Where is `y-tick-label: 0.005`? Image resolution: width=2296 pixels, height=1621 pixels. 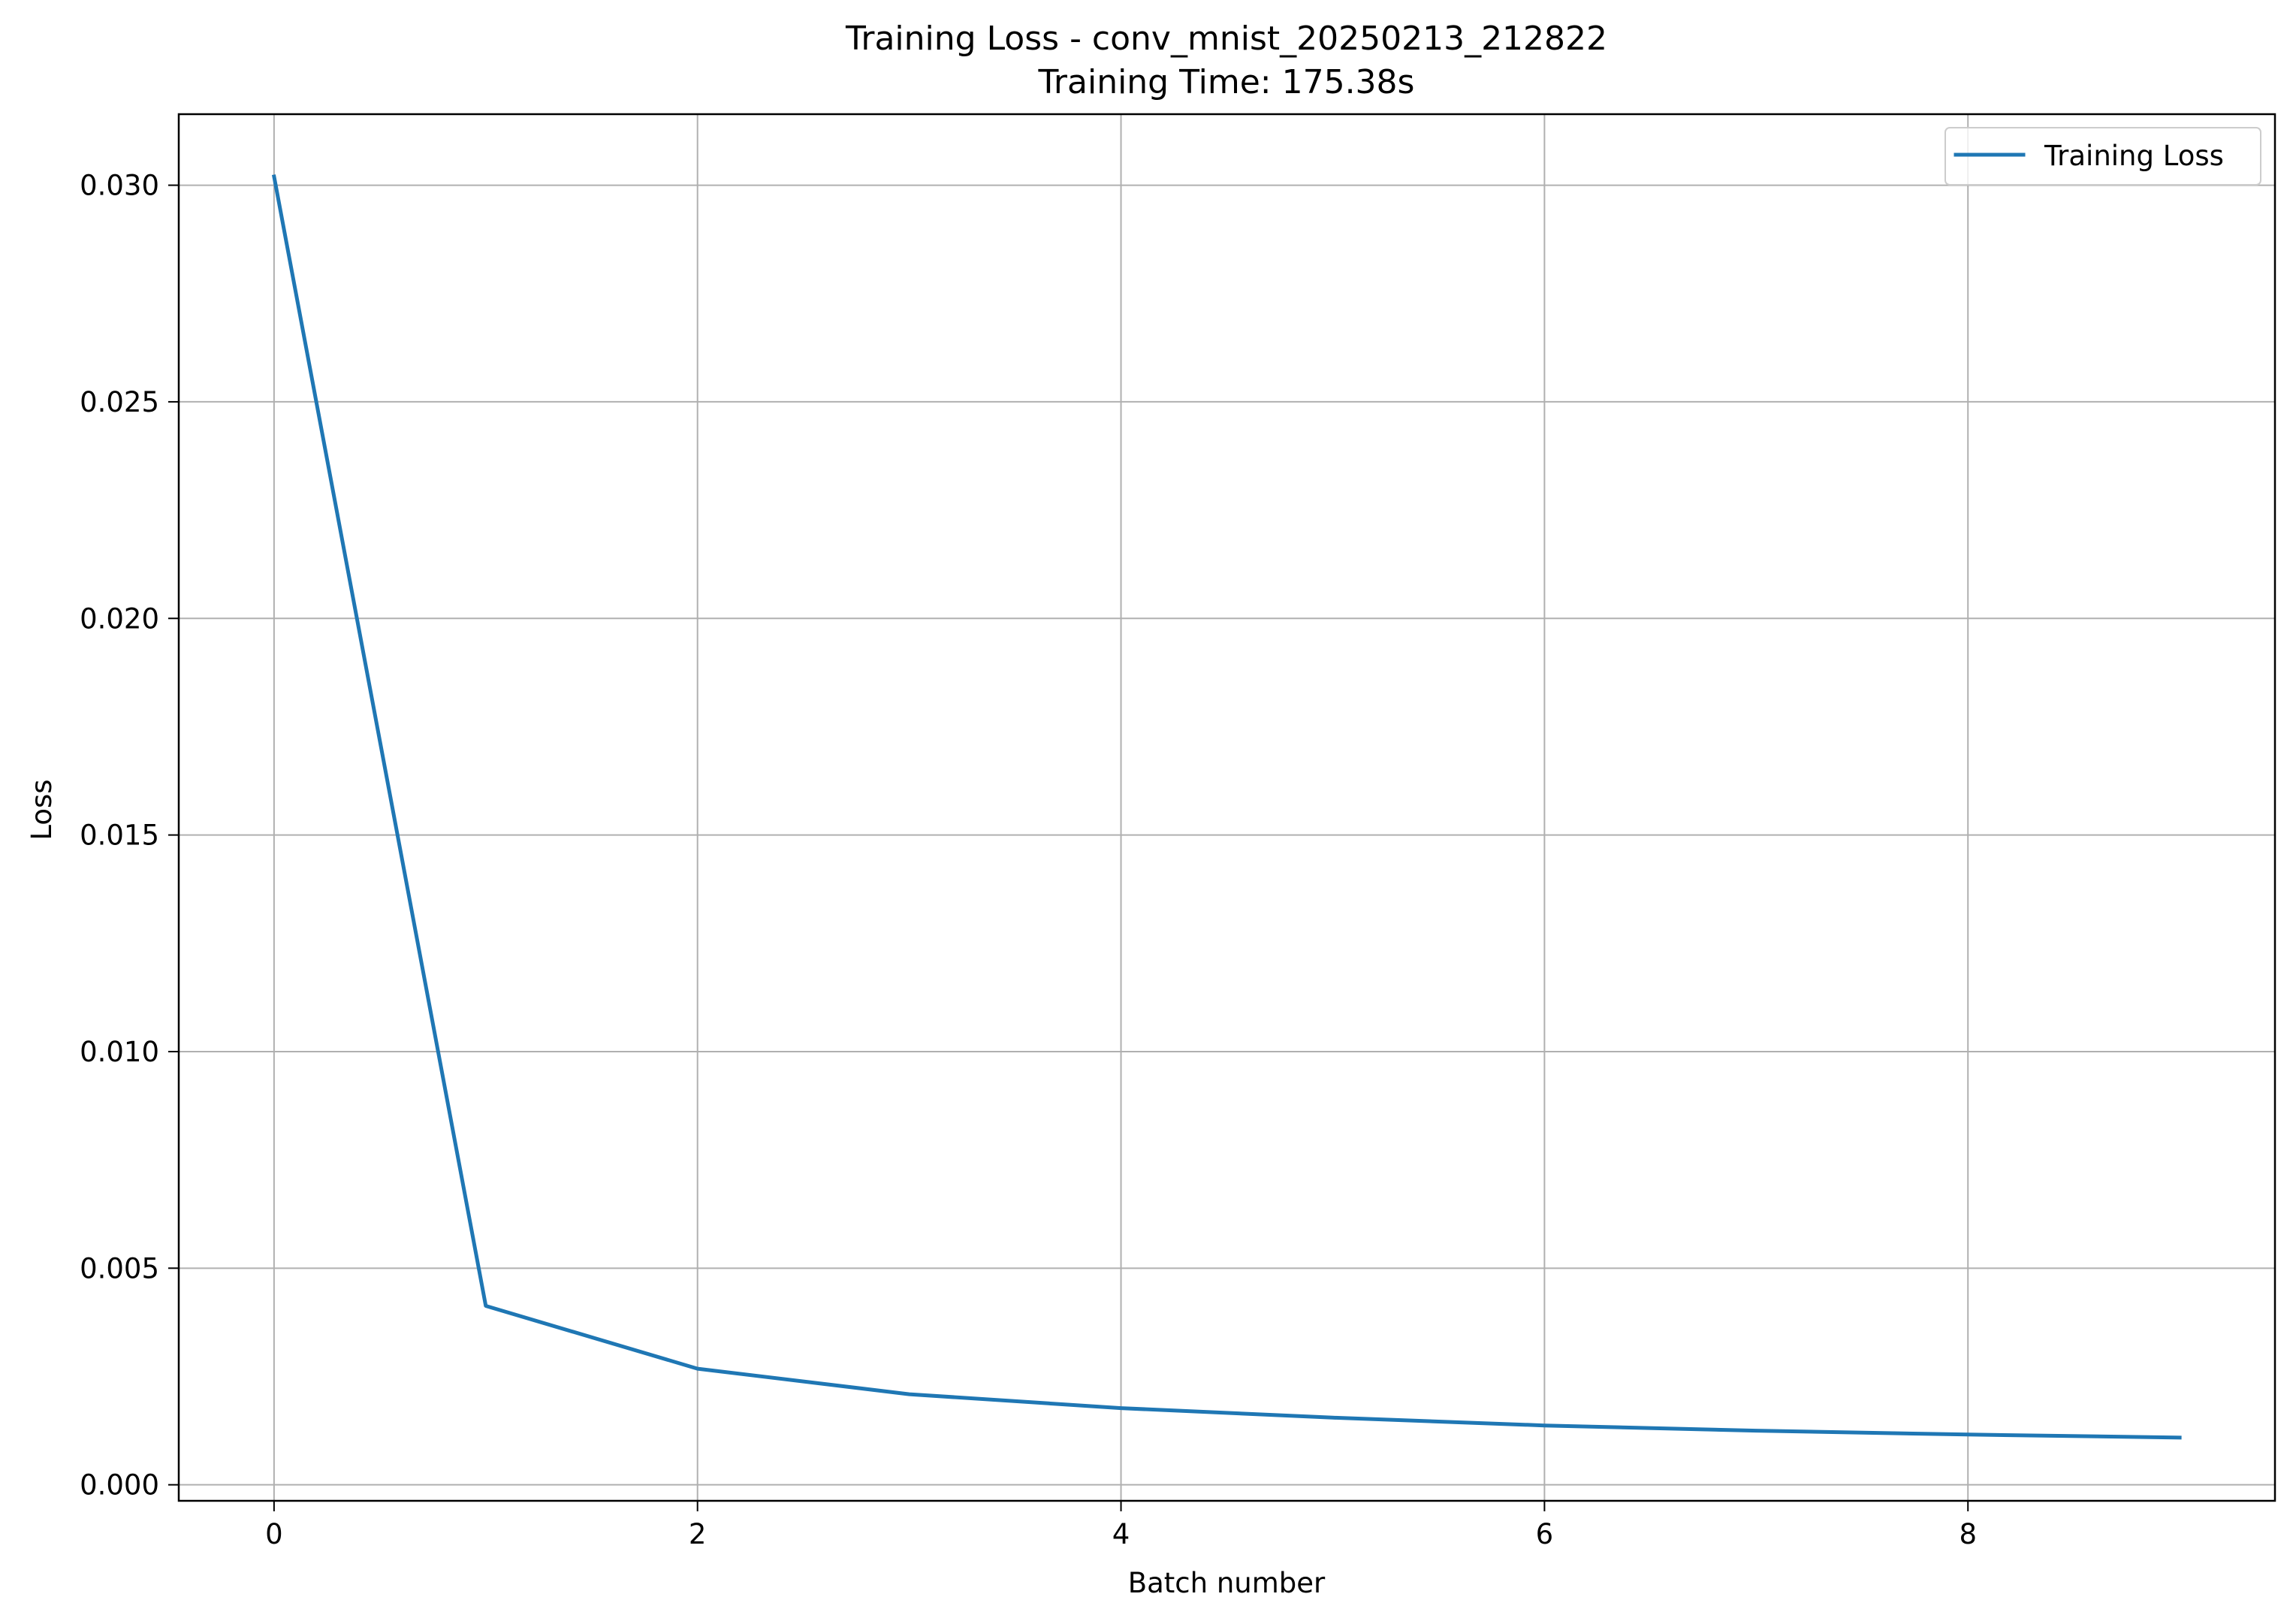
y-tick-label: 0.005 is located at coordinates (119, 1268).